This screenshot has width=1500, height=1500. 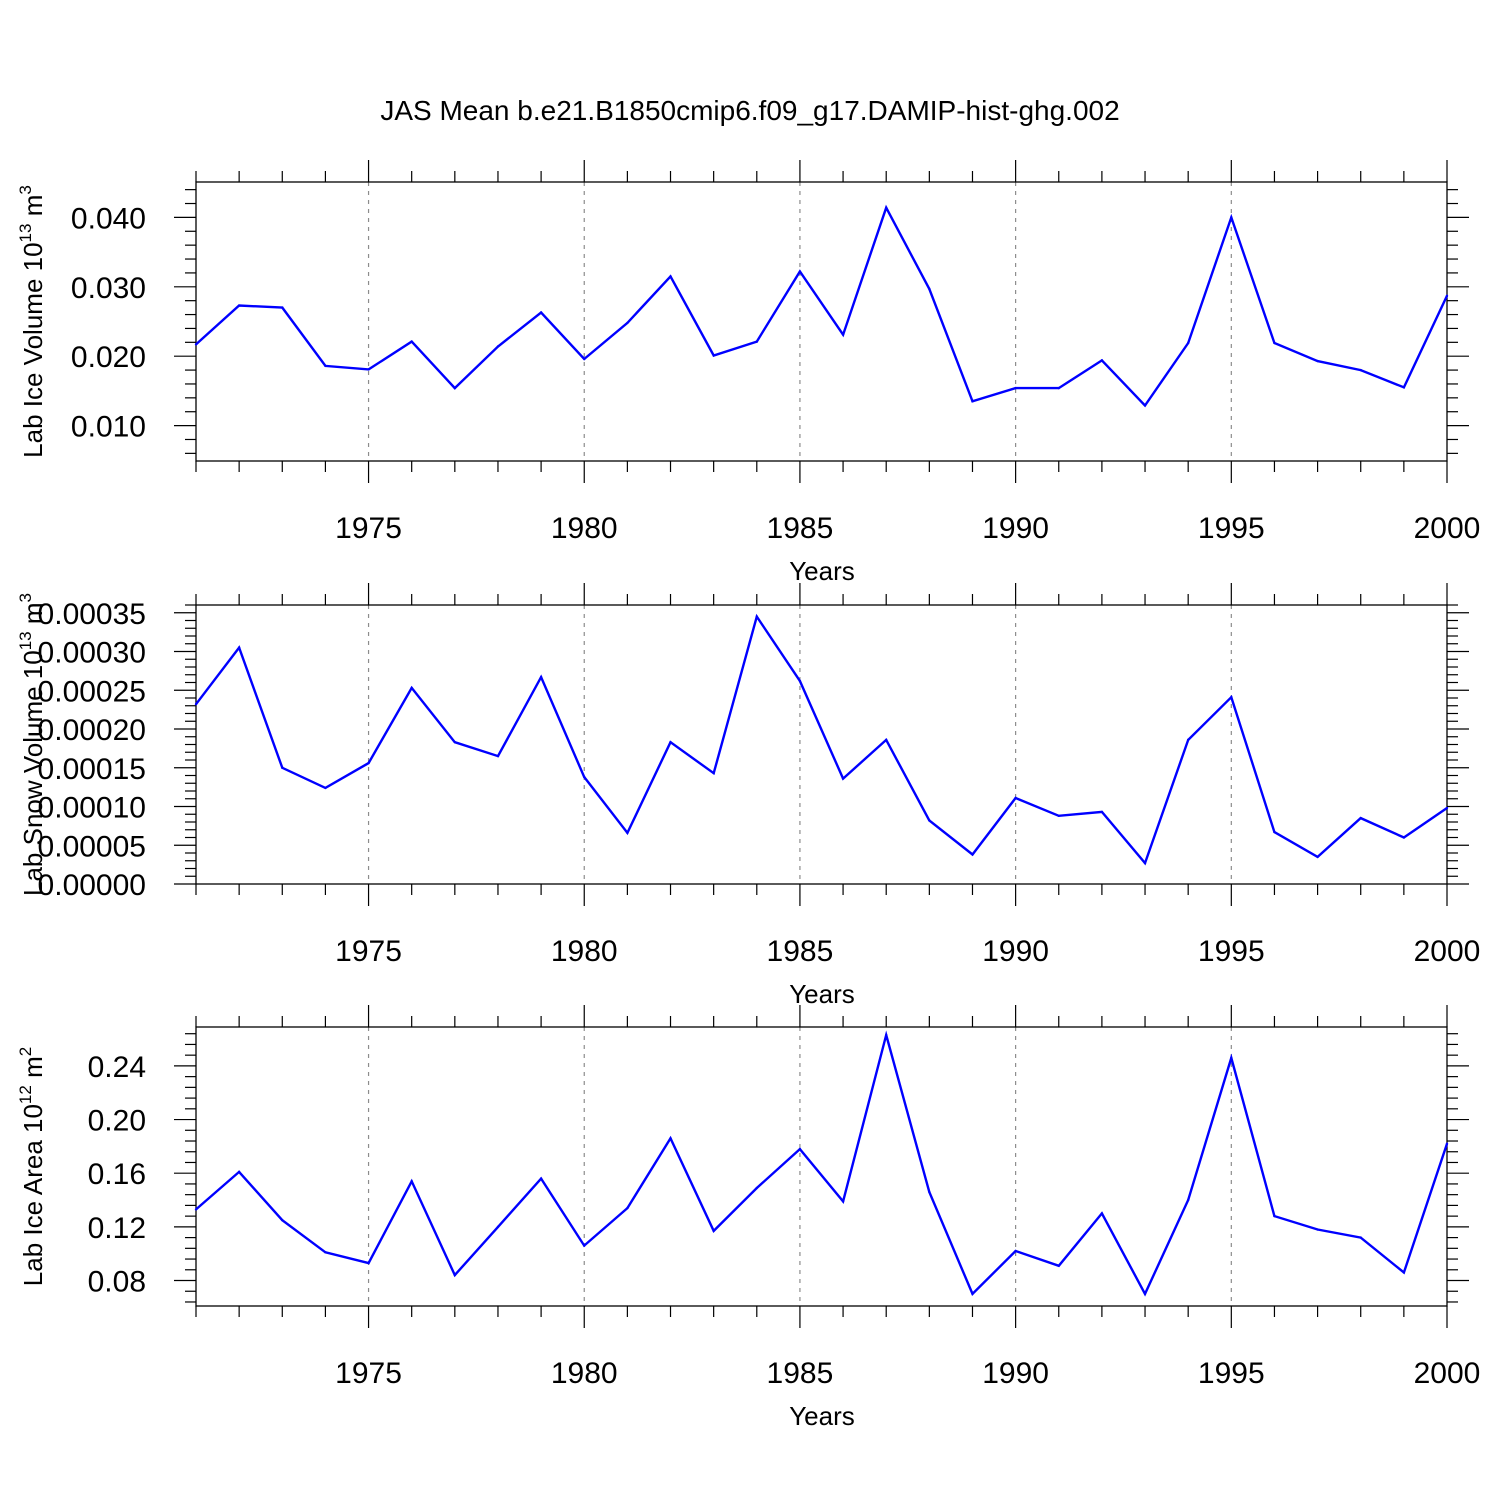 What do you see at coordinates (117, 1282) in the screenshot?
I see `y-tick-label: 0.08` at bounding box center [117, 1282].